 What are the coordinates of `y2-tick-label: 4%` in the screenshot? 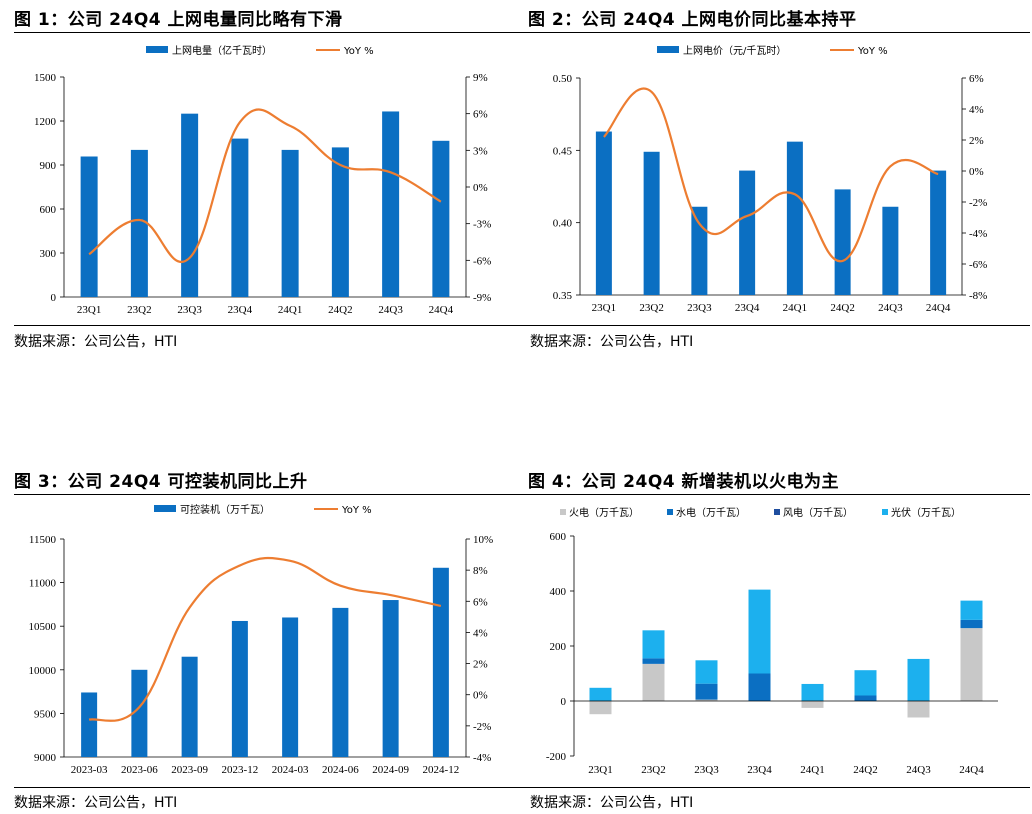 It's located at (976, 110).